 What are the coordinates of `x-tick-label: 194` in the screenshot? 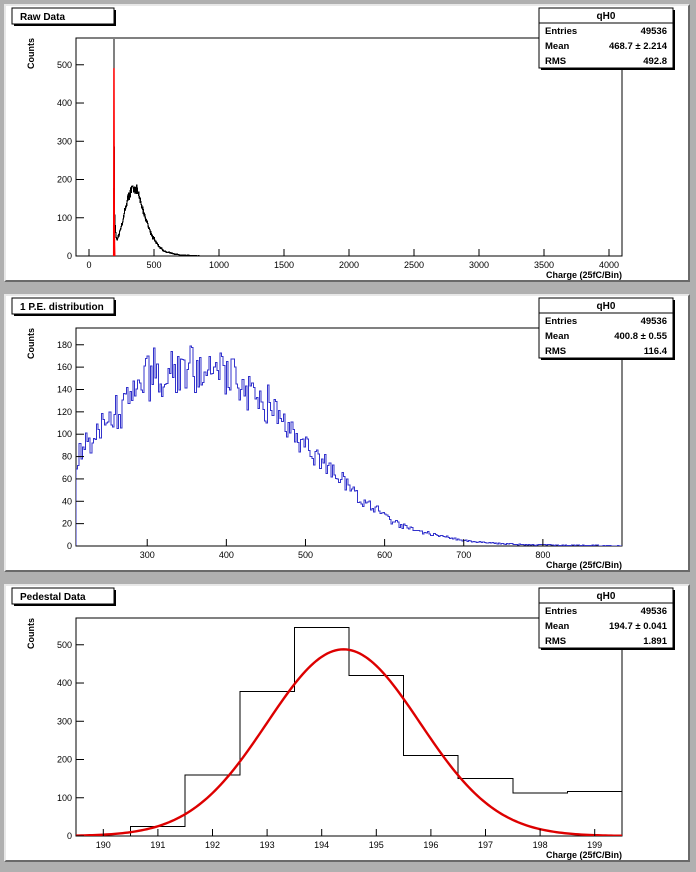 It's located at (321, 845).